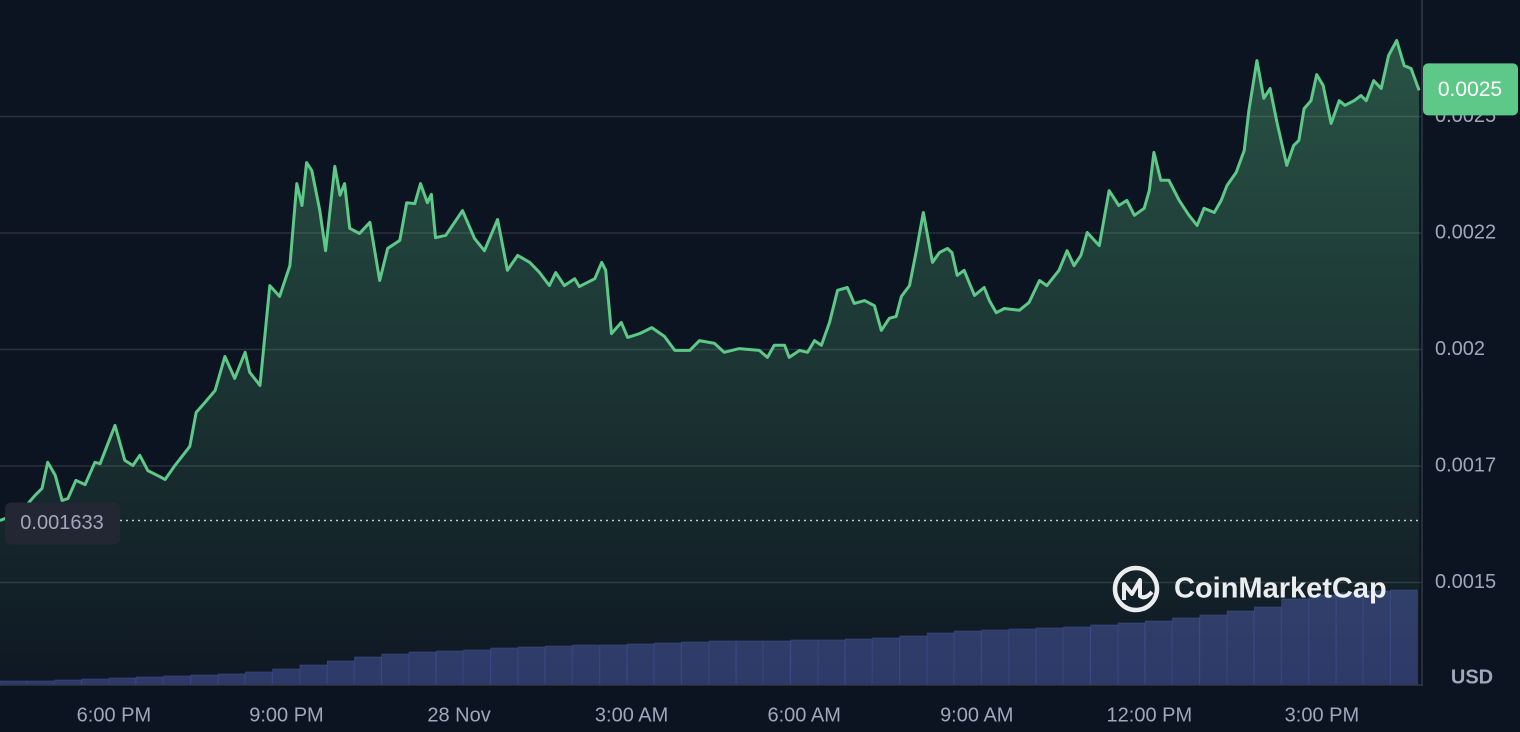 This screenshot has height=732, width=1520. I want to click on x-tick-label: 3:00 PM, so click(1322, 715).